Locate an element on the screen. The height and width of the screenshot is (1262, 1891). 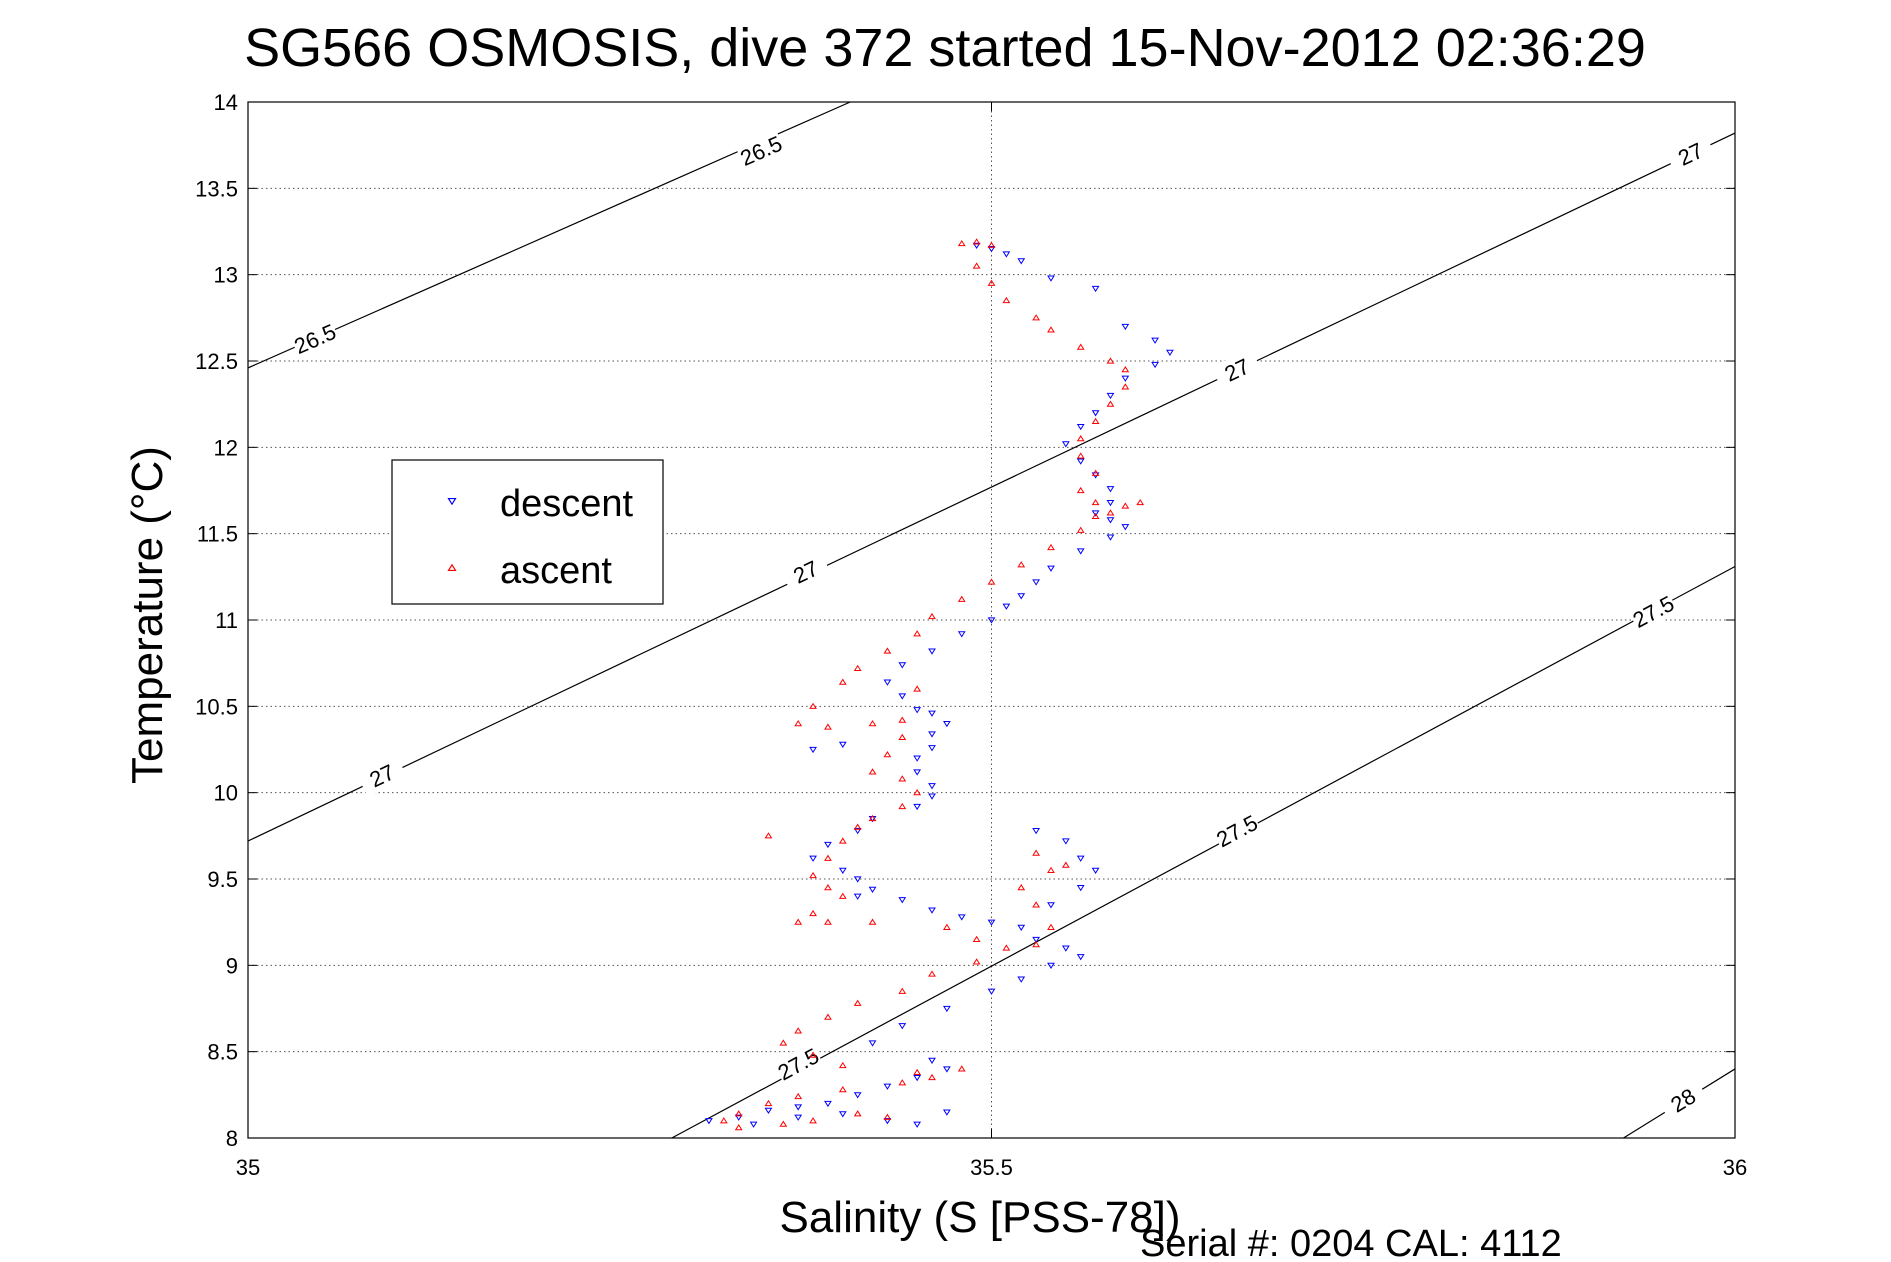
y-tick-label: 13 is located at coordinates (226, 275).